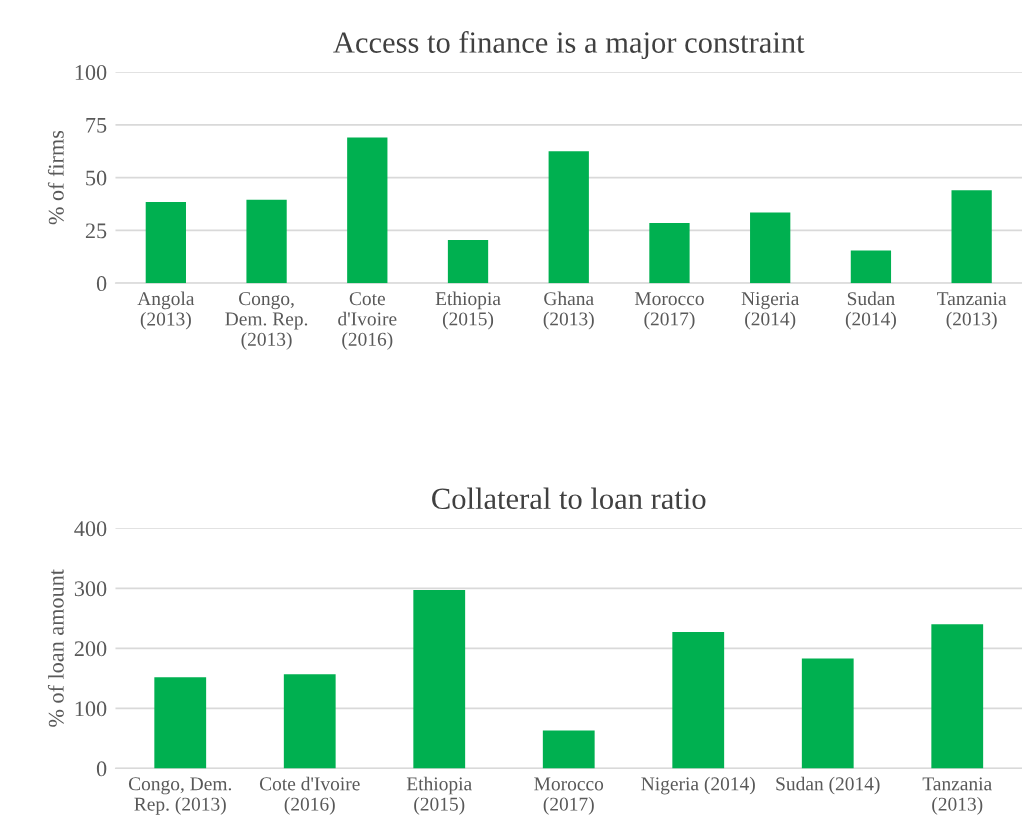 Image resolution: width=1022 pixels, height=828 pixels. What do you see at coordinates (96, 178) in the screenshot?
I see `y-tick-label: 50` at bounding box center [96, 178].